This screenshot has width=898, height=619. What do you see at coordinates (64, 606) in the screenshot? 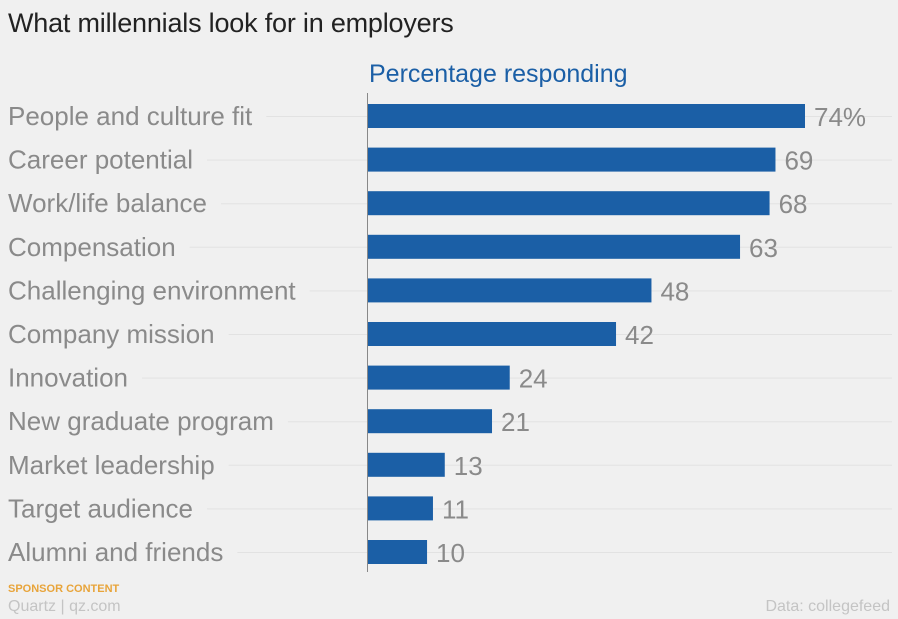
I see `brand-label: Quartz | qz.com` at bounding box center [64, 606].